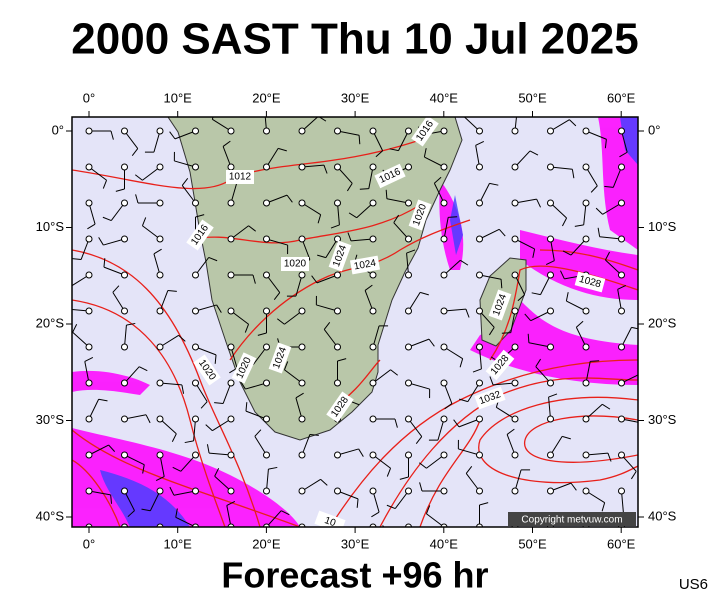  Describe the element at coordinates (111, 382) in the screenshot. I see `precip-area` at that location.